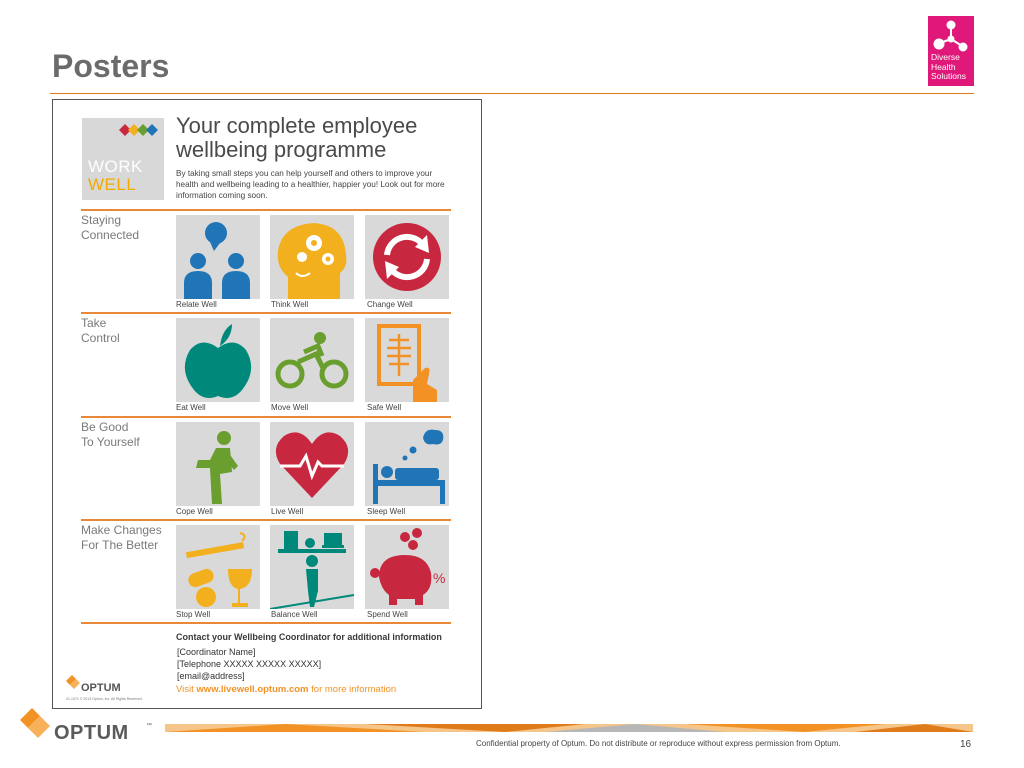 The image size is (1024, 768). I want to click on refresh-cycle-icon, so click(407, 257).